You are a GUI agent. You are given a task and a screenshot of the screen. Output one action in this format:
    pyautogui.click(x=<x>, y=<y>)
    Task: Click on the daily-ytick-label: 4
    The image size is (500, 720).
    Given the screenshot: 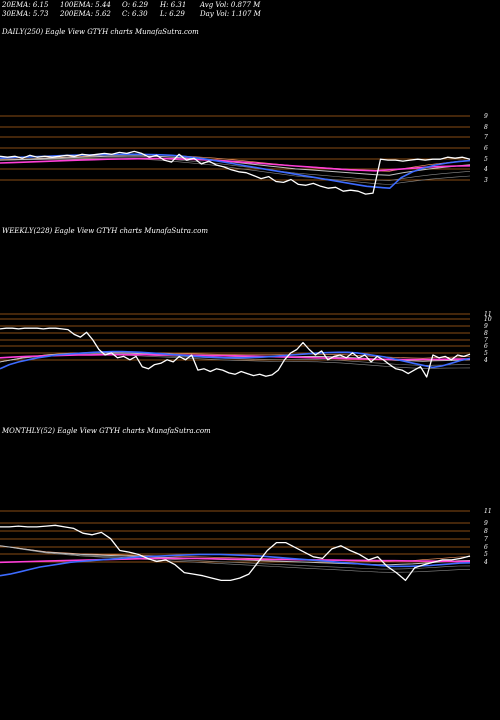 What is the action you would take?
    pyautogui.click(x=485, y=169)
    